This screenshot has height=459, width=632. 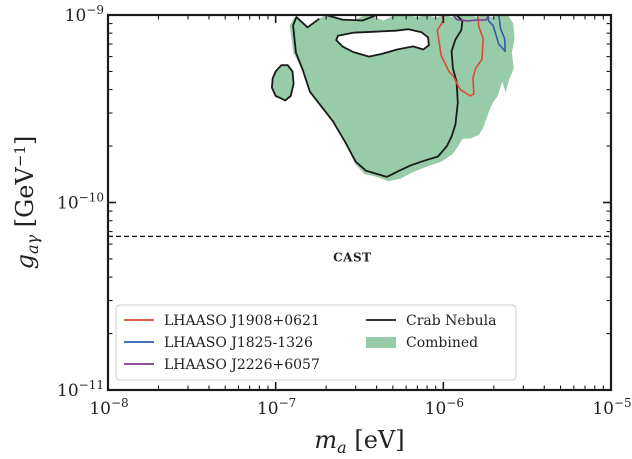 What do you see at coordinates (276, 407) in the screenshot?
I see `x-tick-label: 10⁻⁷` at bounding box center [276, 407].